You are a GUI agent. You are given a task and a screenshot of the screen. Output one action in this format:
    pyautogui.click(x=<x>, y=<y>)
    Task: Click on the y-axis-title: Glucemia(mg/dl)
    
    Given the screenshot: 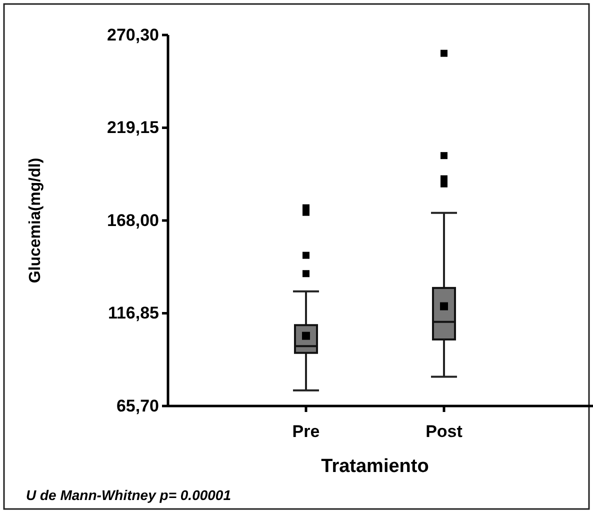 What is the action you would take?
    pyautogui.click(x=35, y=221)
    